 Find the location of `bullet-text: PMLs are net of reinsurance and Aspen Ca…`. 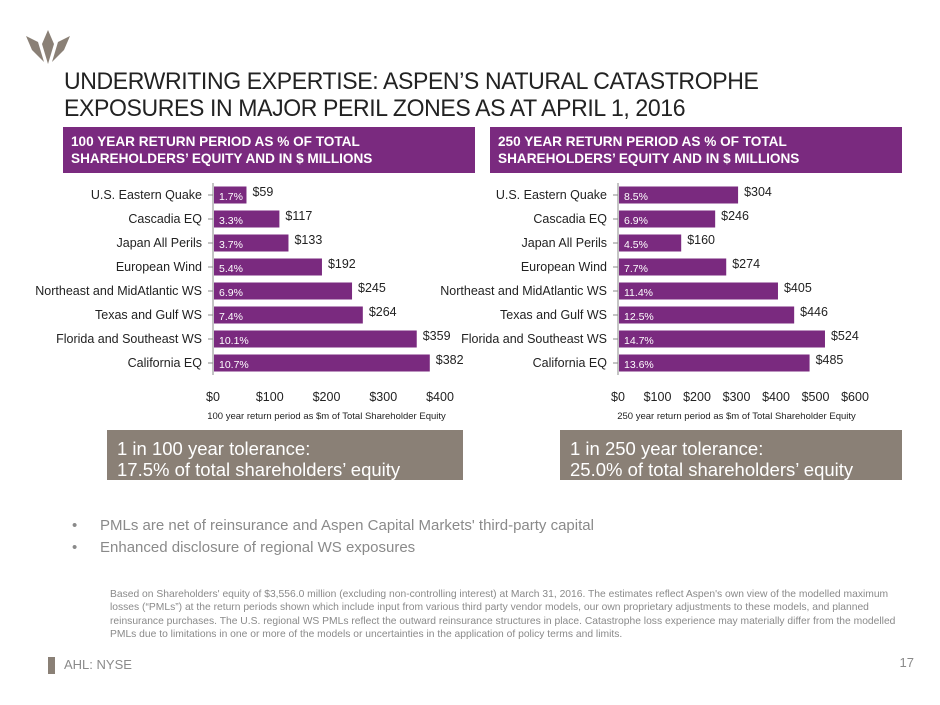

bullet-text: PMLs are net of reinsurance and Aspen Ca… is located at coordinates (347, 525).